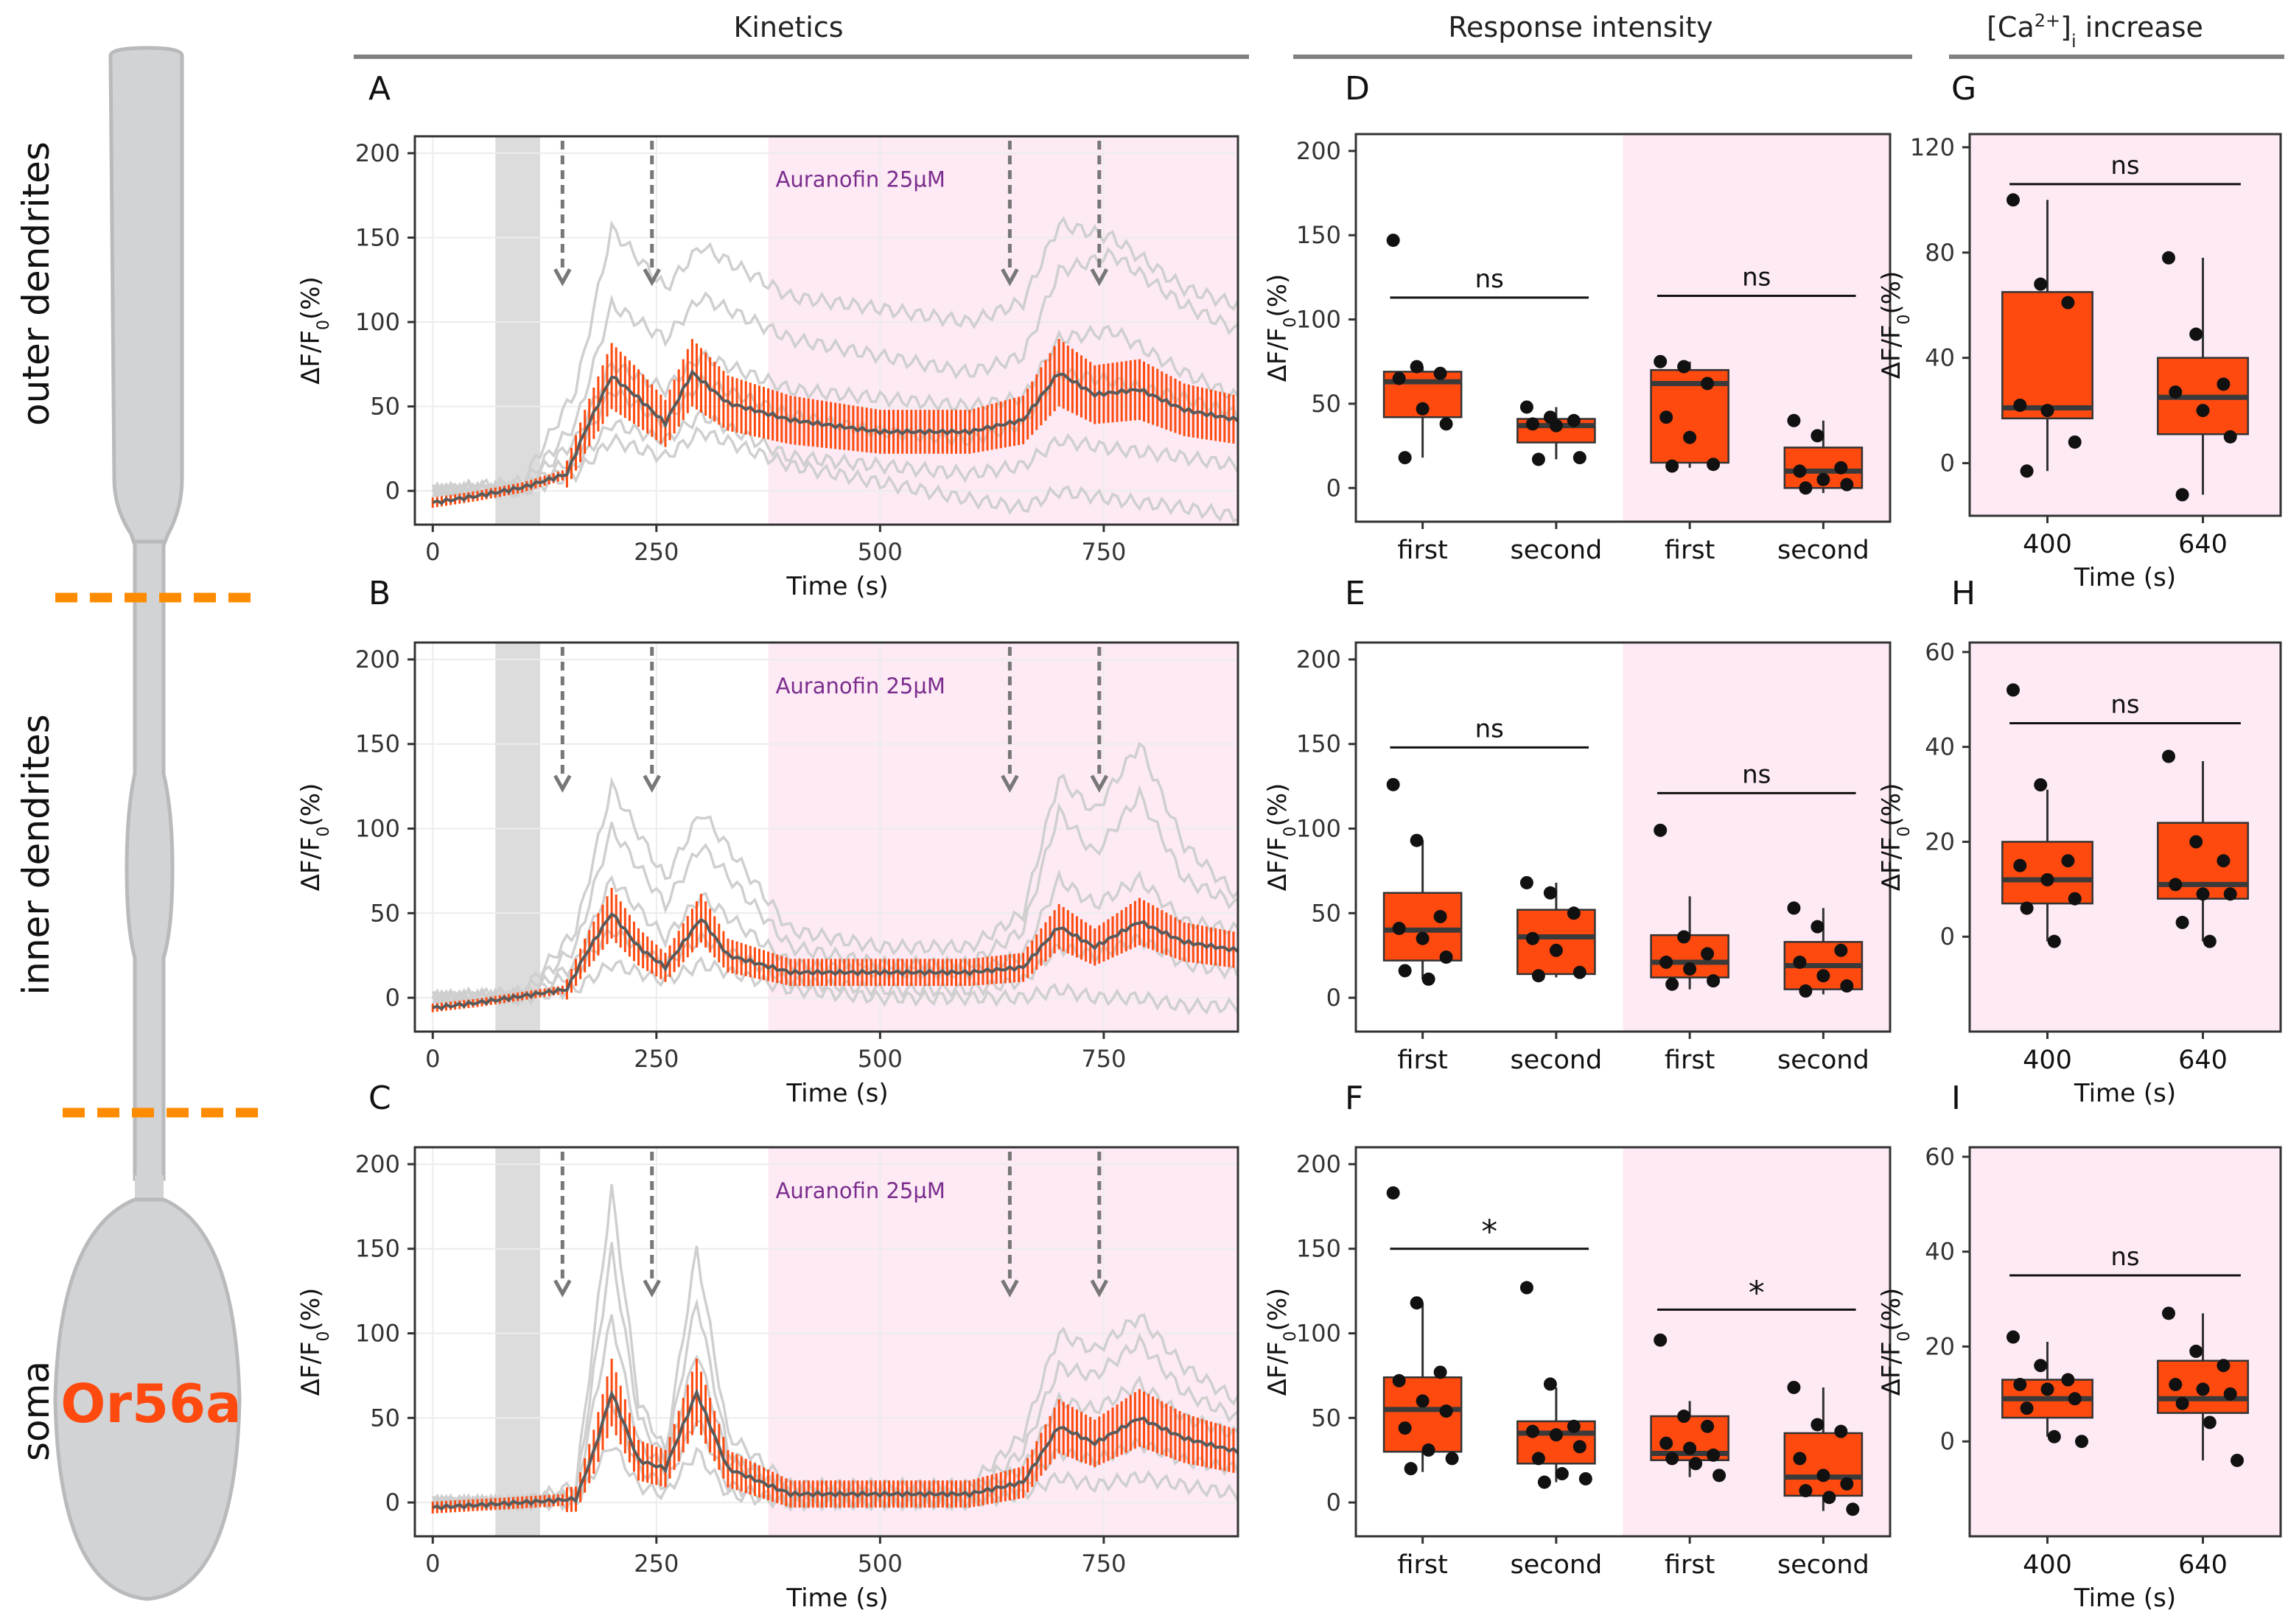 The height and width of the screenshot is (1624, 2288). Describe the element at coordinates (880, 552) in the screenshot. I see `x-tick-label: 500` at that location.